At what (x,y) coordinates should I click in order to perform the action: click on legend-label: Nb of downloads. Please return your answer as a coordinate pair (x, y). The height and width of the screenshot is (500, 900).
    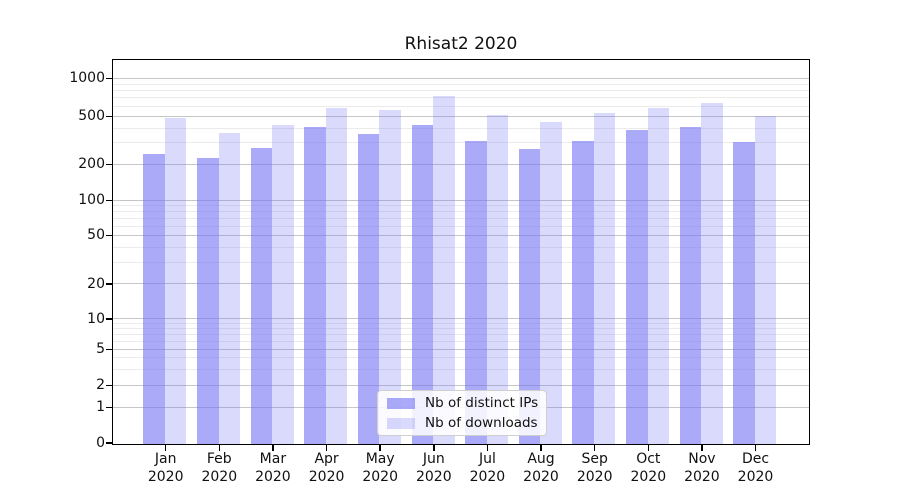
    Looking at the image, I should click on (481, 423).